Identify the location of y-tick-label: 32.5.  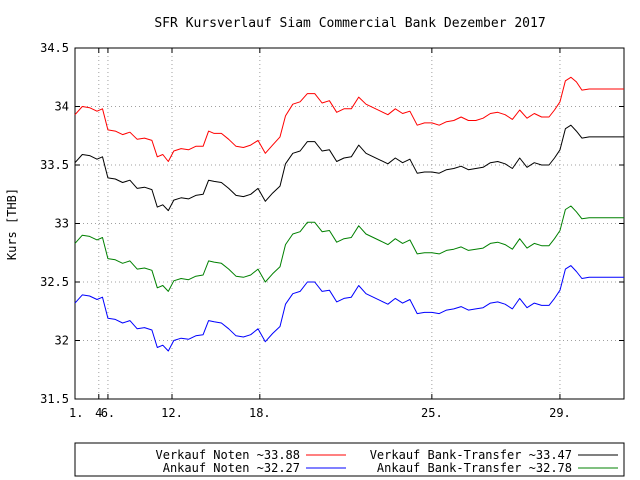
(54, 282).